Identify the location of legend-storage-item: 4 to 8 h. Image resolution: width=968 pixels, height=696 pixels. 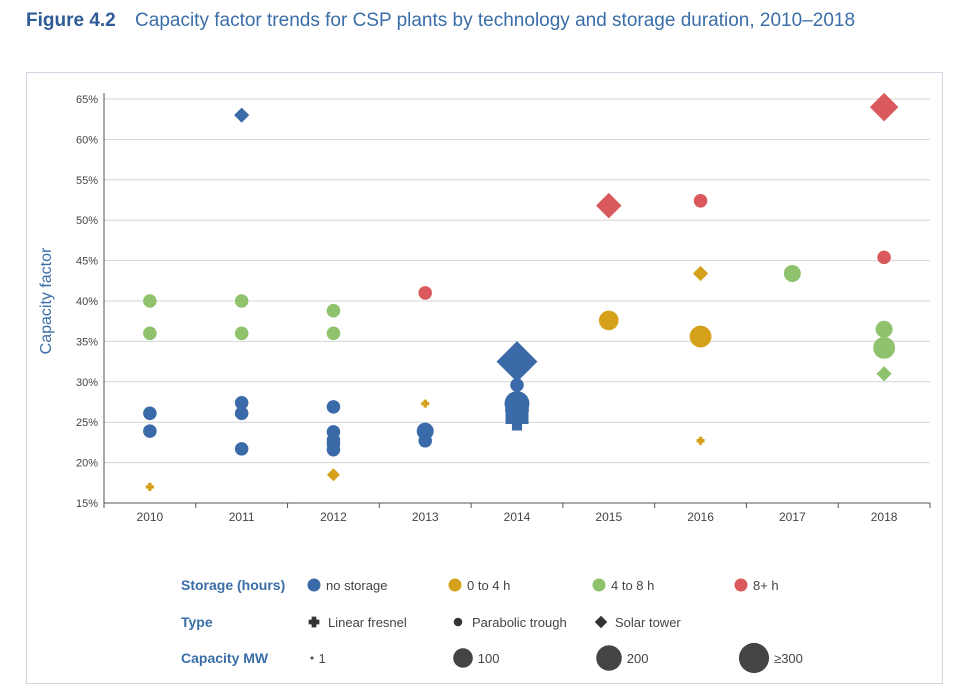
(632, 585).